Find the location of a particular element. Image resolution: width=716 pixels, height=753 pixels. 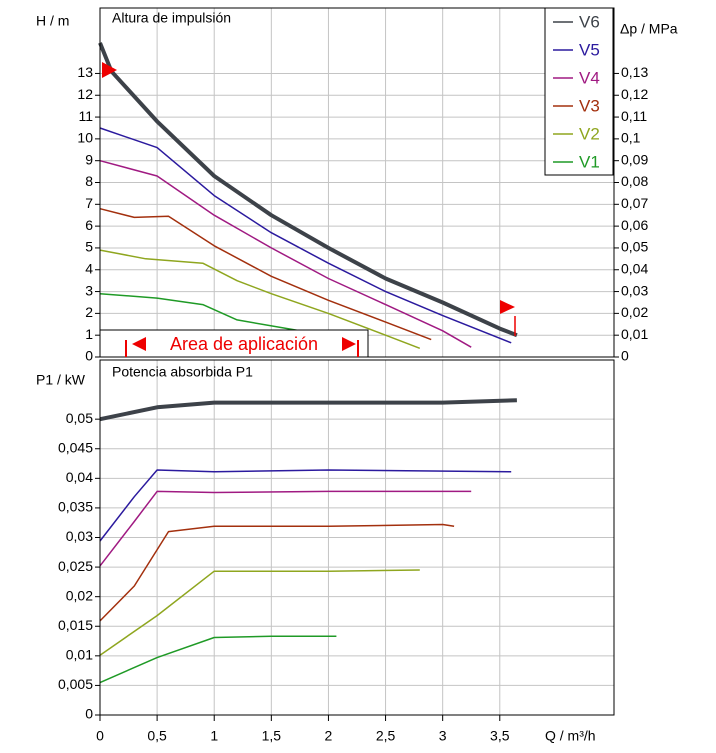

annotation: Area de aplicación is located at coordinates (234, 343).